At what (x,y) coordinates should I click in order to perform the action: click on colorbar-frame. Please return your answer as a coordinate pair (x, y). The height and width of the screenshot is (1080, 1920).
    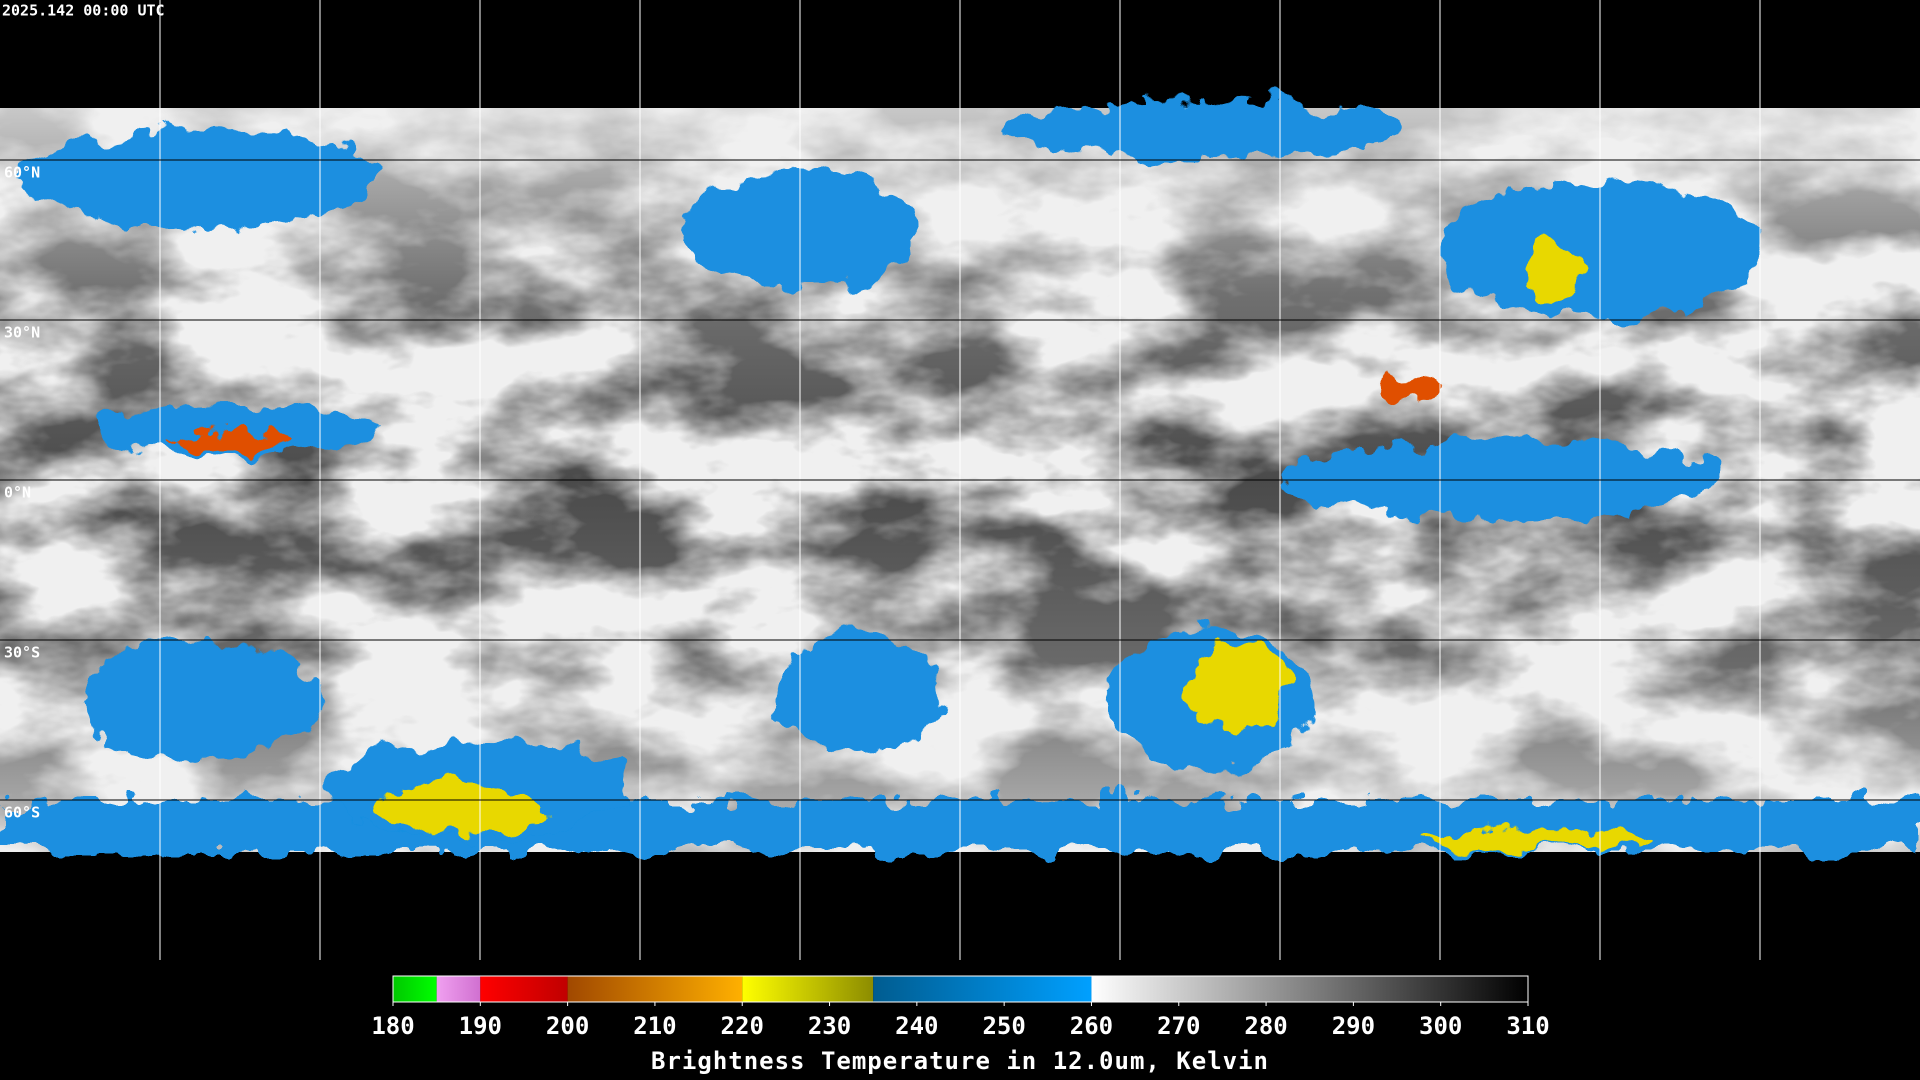
    Looking at the image, I should click on (960, 989).